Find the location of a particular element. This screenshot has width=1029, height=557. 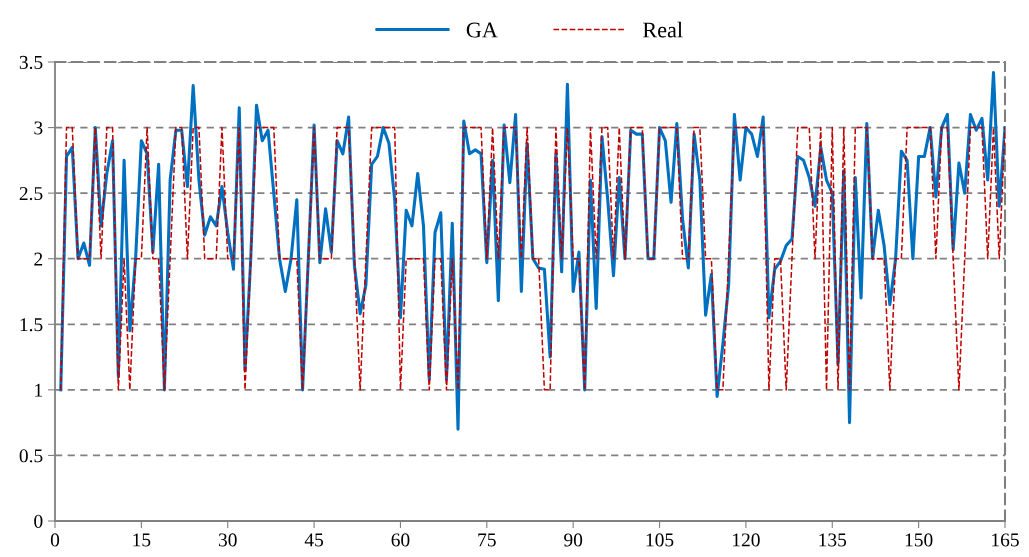

y-tick-label: 3.5 is located at coordinates (31, 62).